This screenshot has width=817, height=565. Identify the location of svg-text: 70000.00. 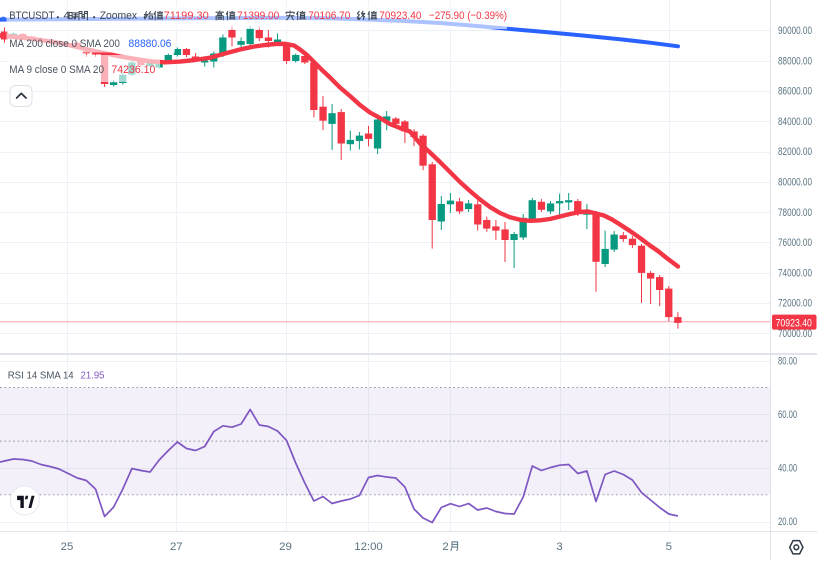
(795, 334).